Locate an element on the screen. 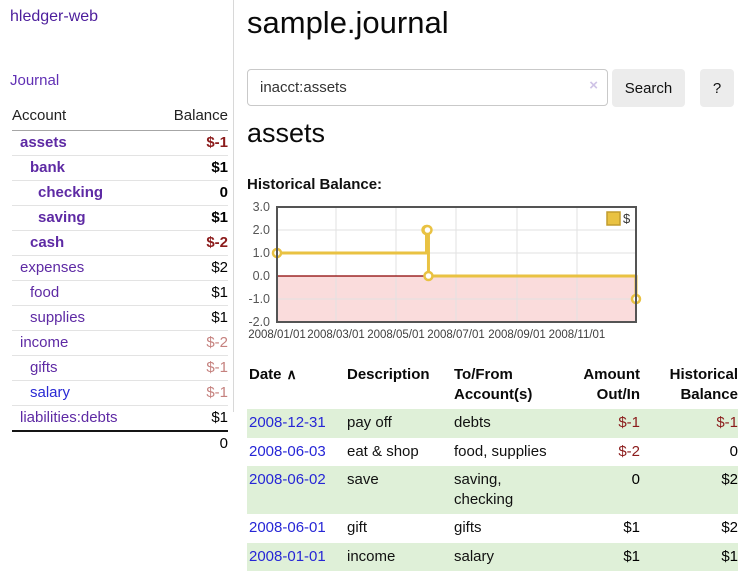 This screenshot has width=742, height=582. account-row: cash $-2 is located at coordinates (120, 243).